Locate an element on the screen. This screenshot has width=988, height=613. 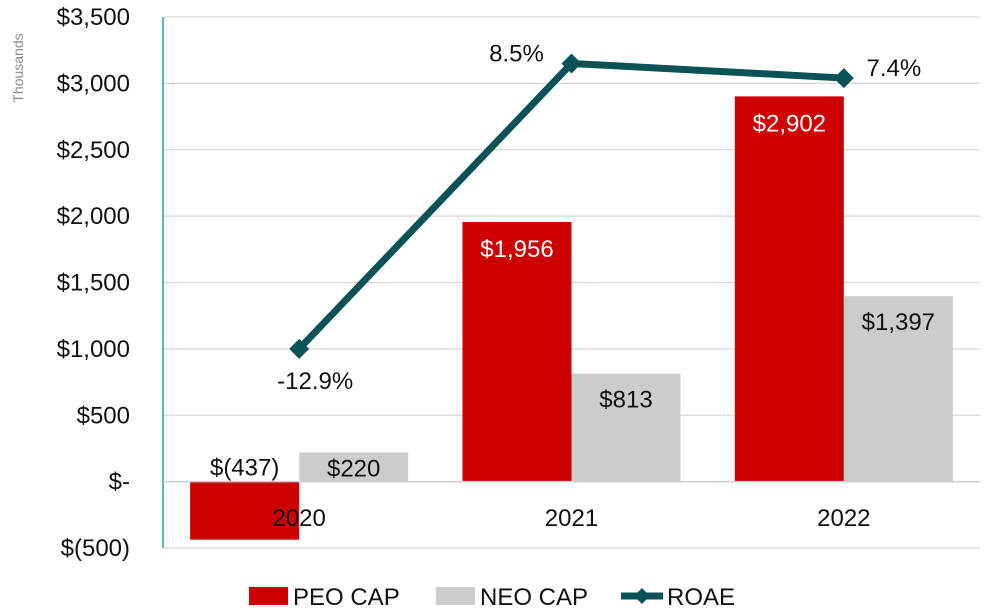
neo-cap-data-label: $220 is located at coordinates (353, 468).